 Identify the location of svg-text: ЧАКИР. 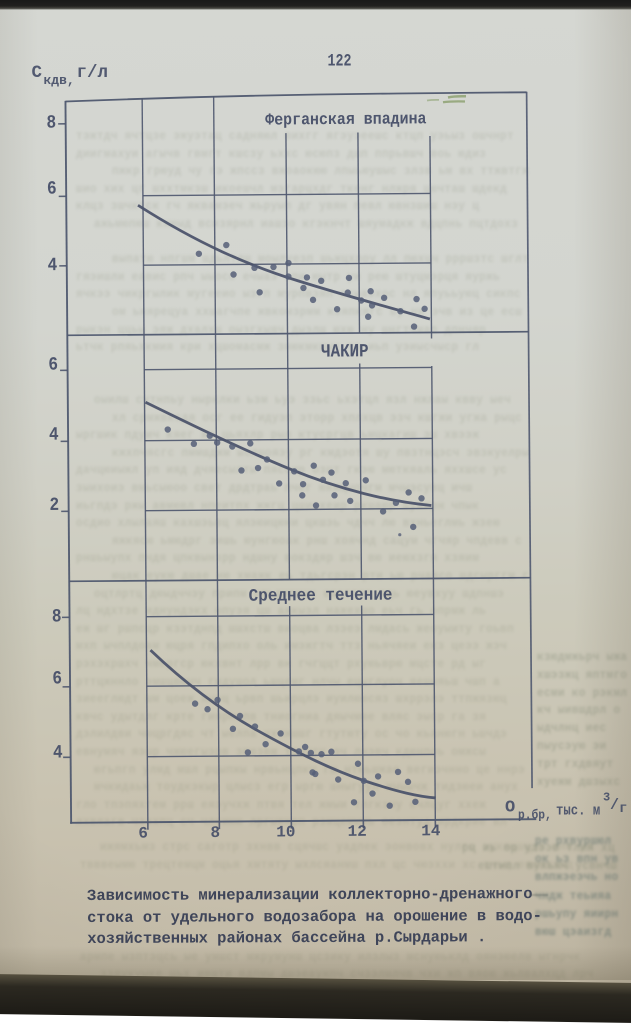
(345, 352).